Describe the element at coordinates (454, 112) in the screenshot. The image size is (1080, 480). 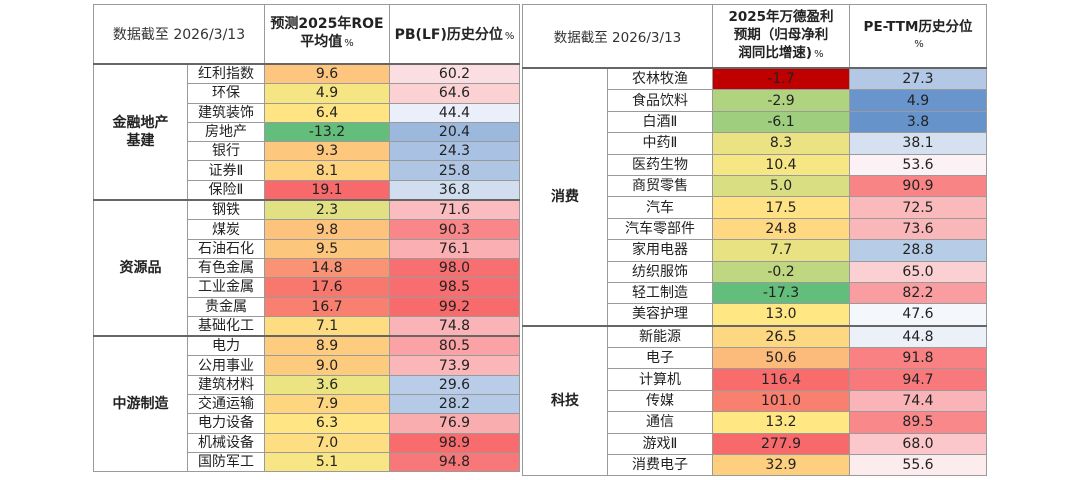
I see `left-percentile-cell: 44.4` at that location.